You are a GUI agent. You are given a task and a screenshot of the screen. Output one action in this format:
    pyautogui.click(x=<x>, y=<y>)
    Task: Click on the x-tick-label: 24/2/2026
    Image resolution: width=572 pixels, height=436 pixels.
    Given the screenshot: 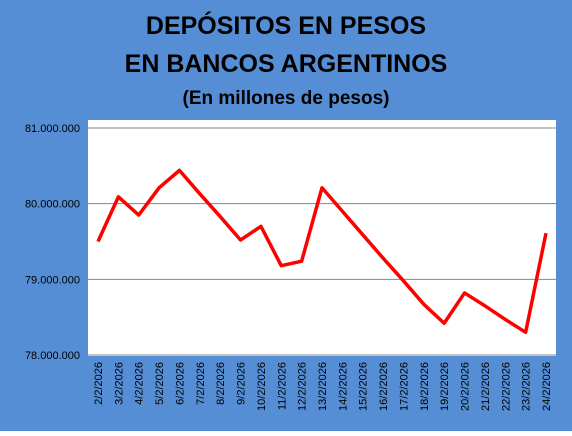 What is the action you would take?
    pyautogui.click(x=547, y=386)
    